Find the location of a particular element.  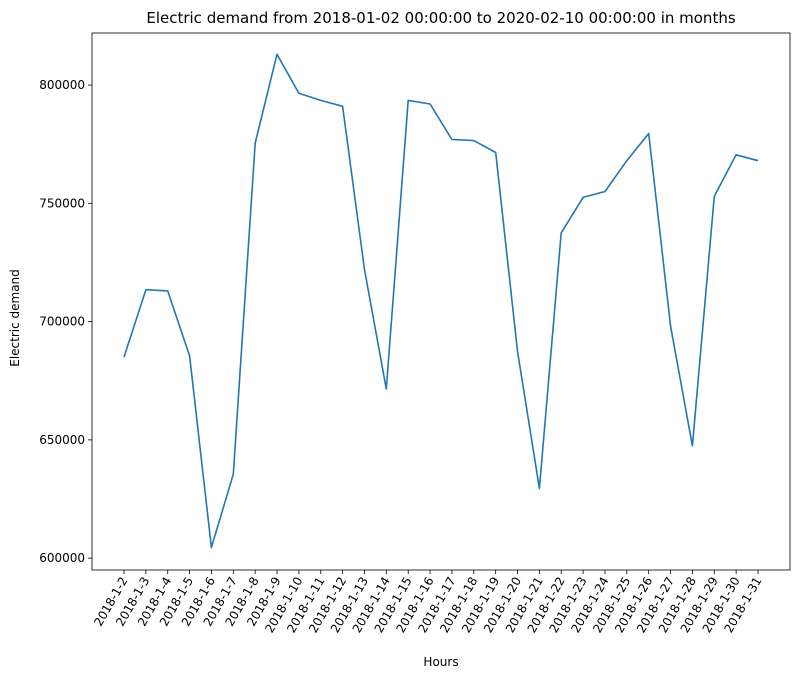

y-tick-label: 800000 is located at coordinates (62, 85).